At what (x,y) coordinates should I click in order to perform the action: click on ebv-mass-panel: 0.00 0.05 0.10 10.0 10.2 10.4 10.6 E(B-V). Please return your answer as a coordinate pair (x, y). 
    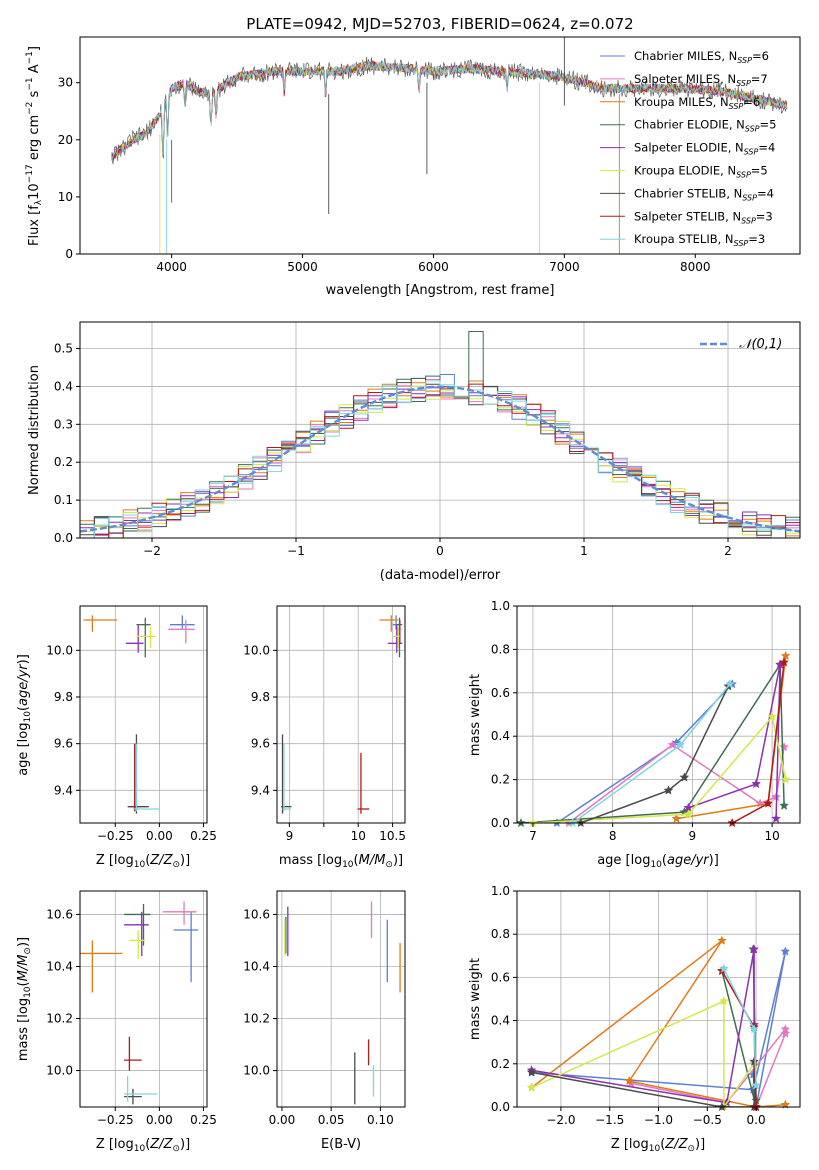
    Looking at the image, I should click on (324, 1021).